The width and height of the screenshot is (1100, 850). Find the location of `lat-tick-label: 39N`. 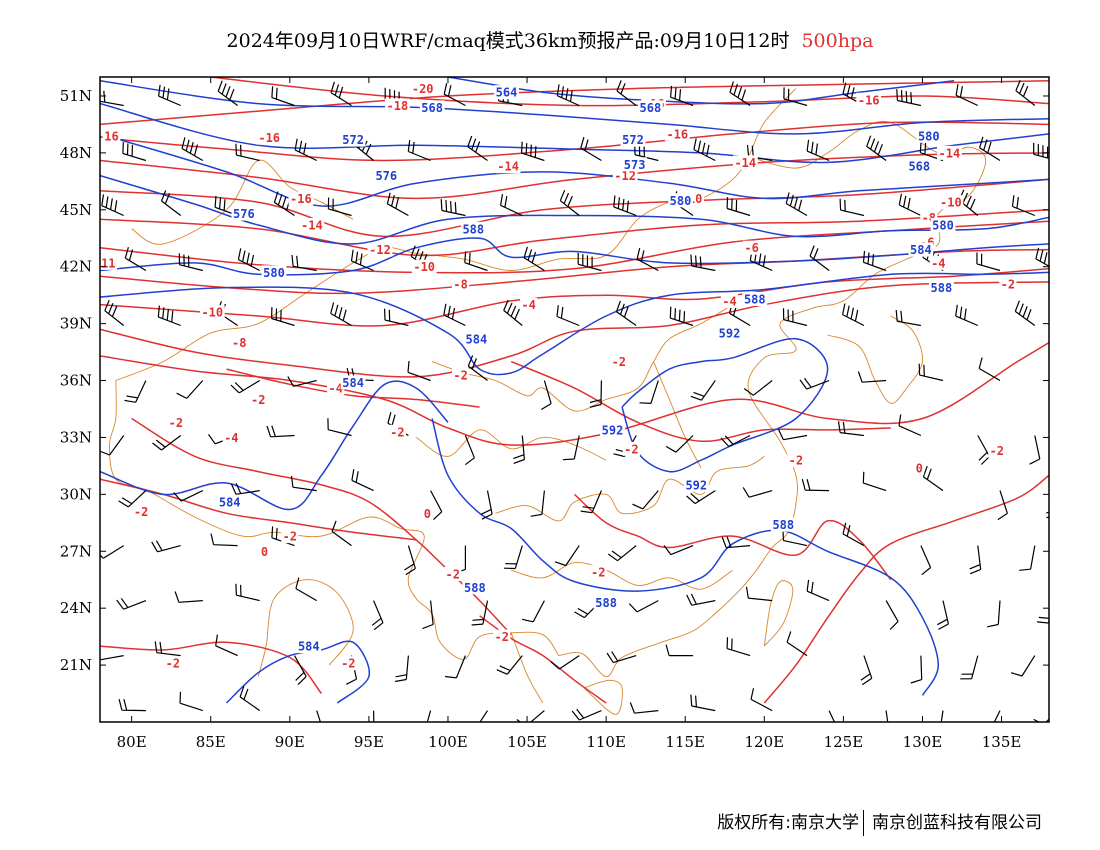

lat-tick-label: 39N is located at coordinates (76, 324).